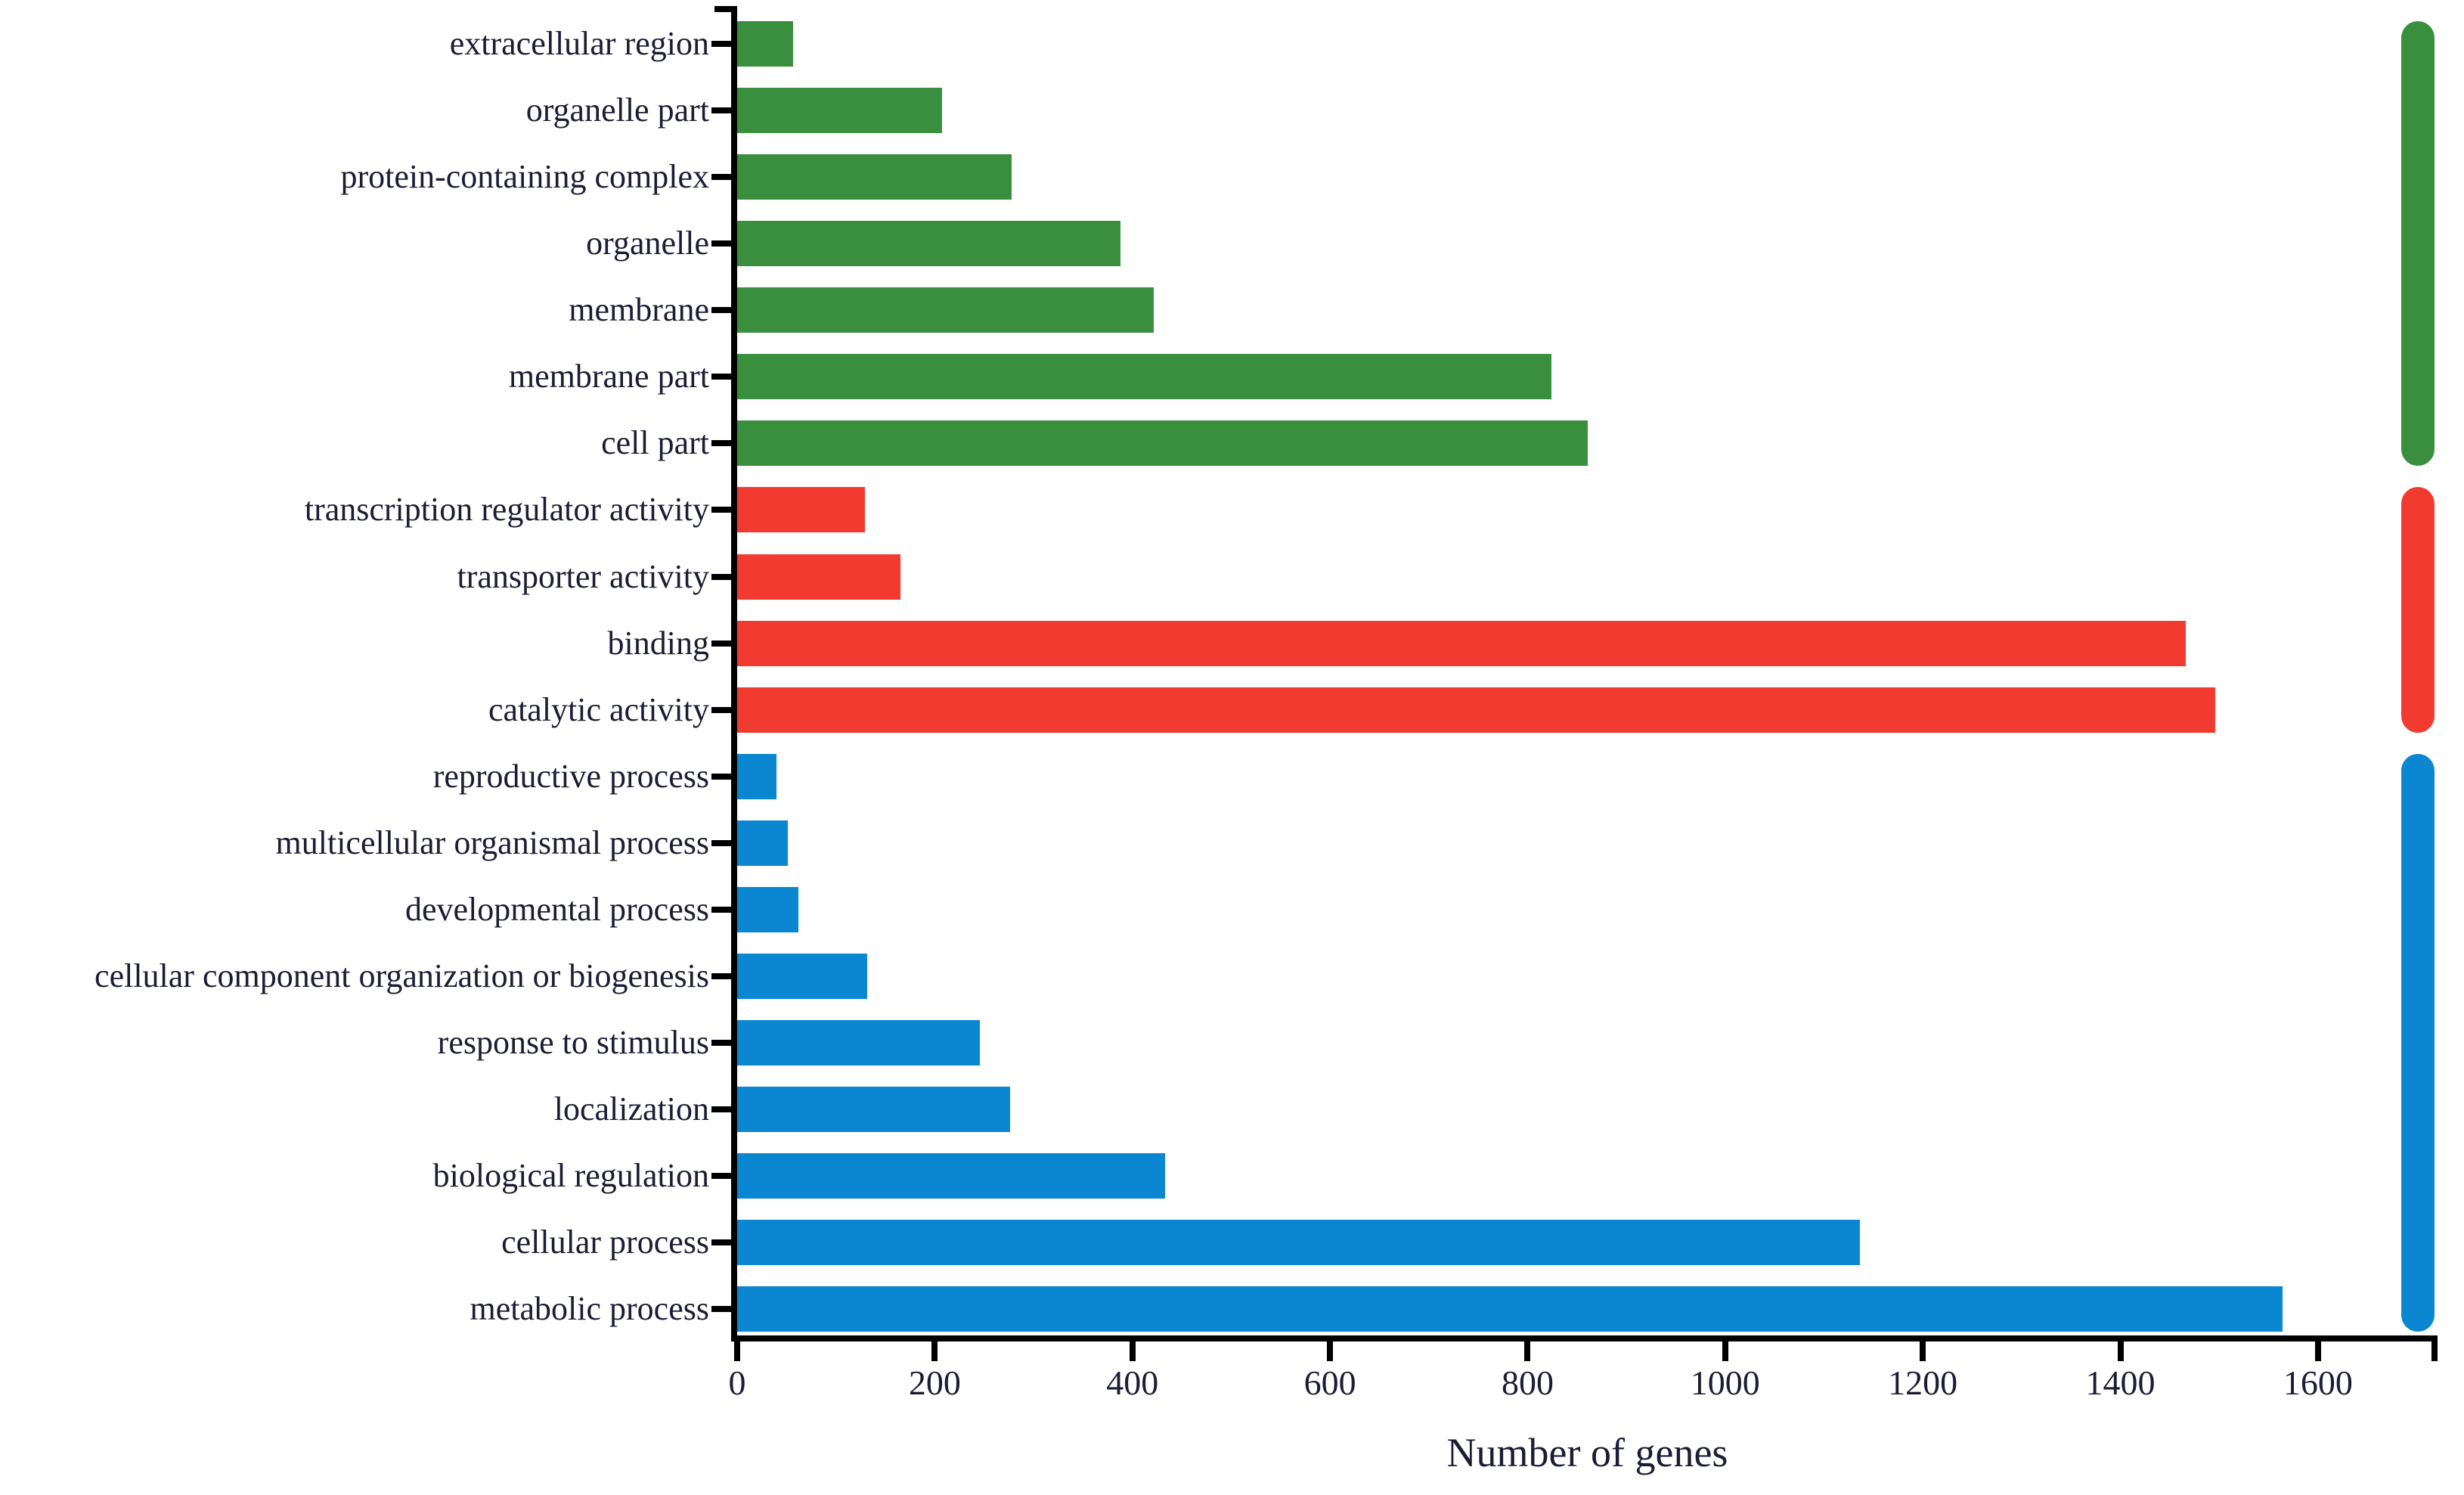 This screenshot has width=2464, height=1495. I want to click on bar-protein-containing-complex, so click(874, 177).